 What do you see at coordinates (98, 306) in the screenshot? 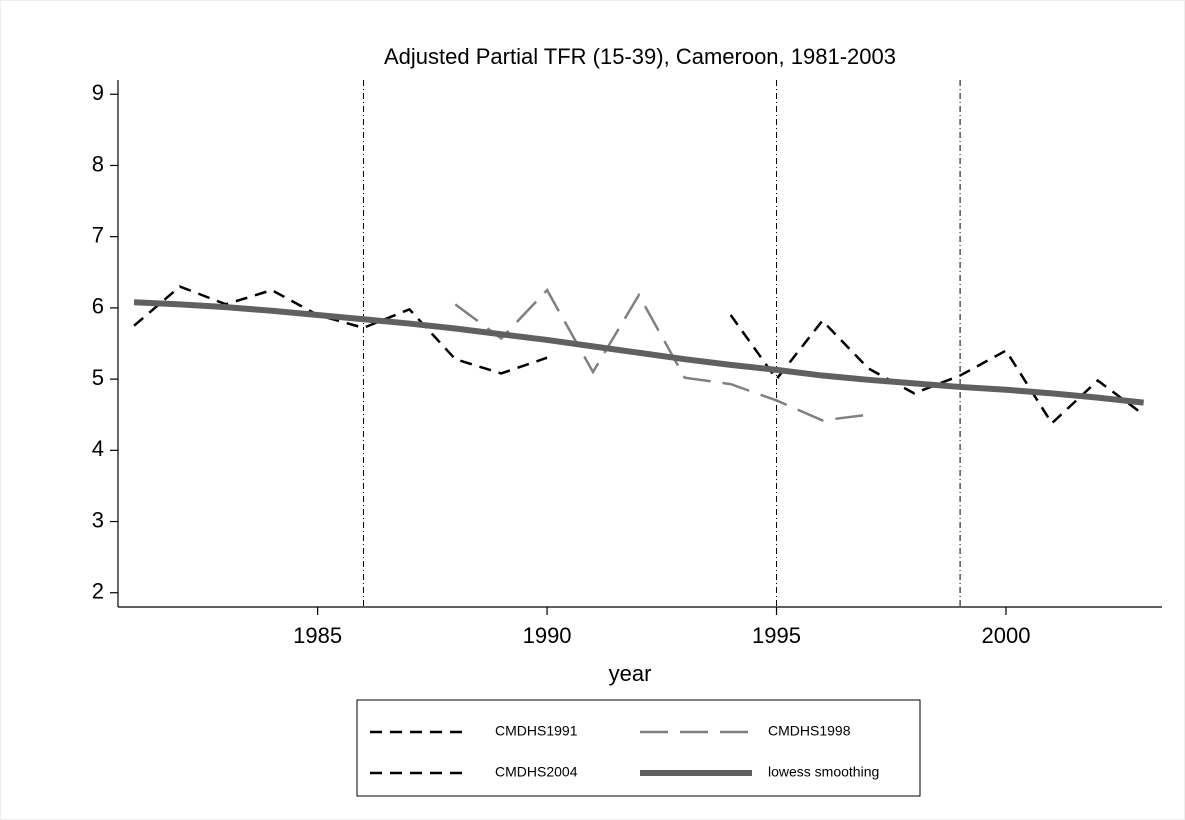
I see `y-tick-label: 6` at bounding box center [98, 306].